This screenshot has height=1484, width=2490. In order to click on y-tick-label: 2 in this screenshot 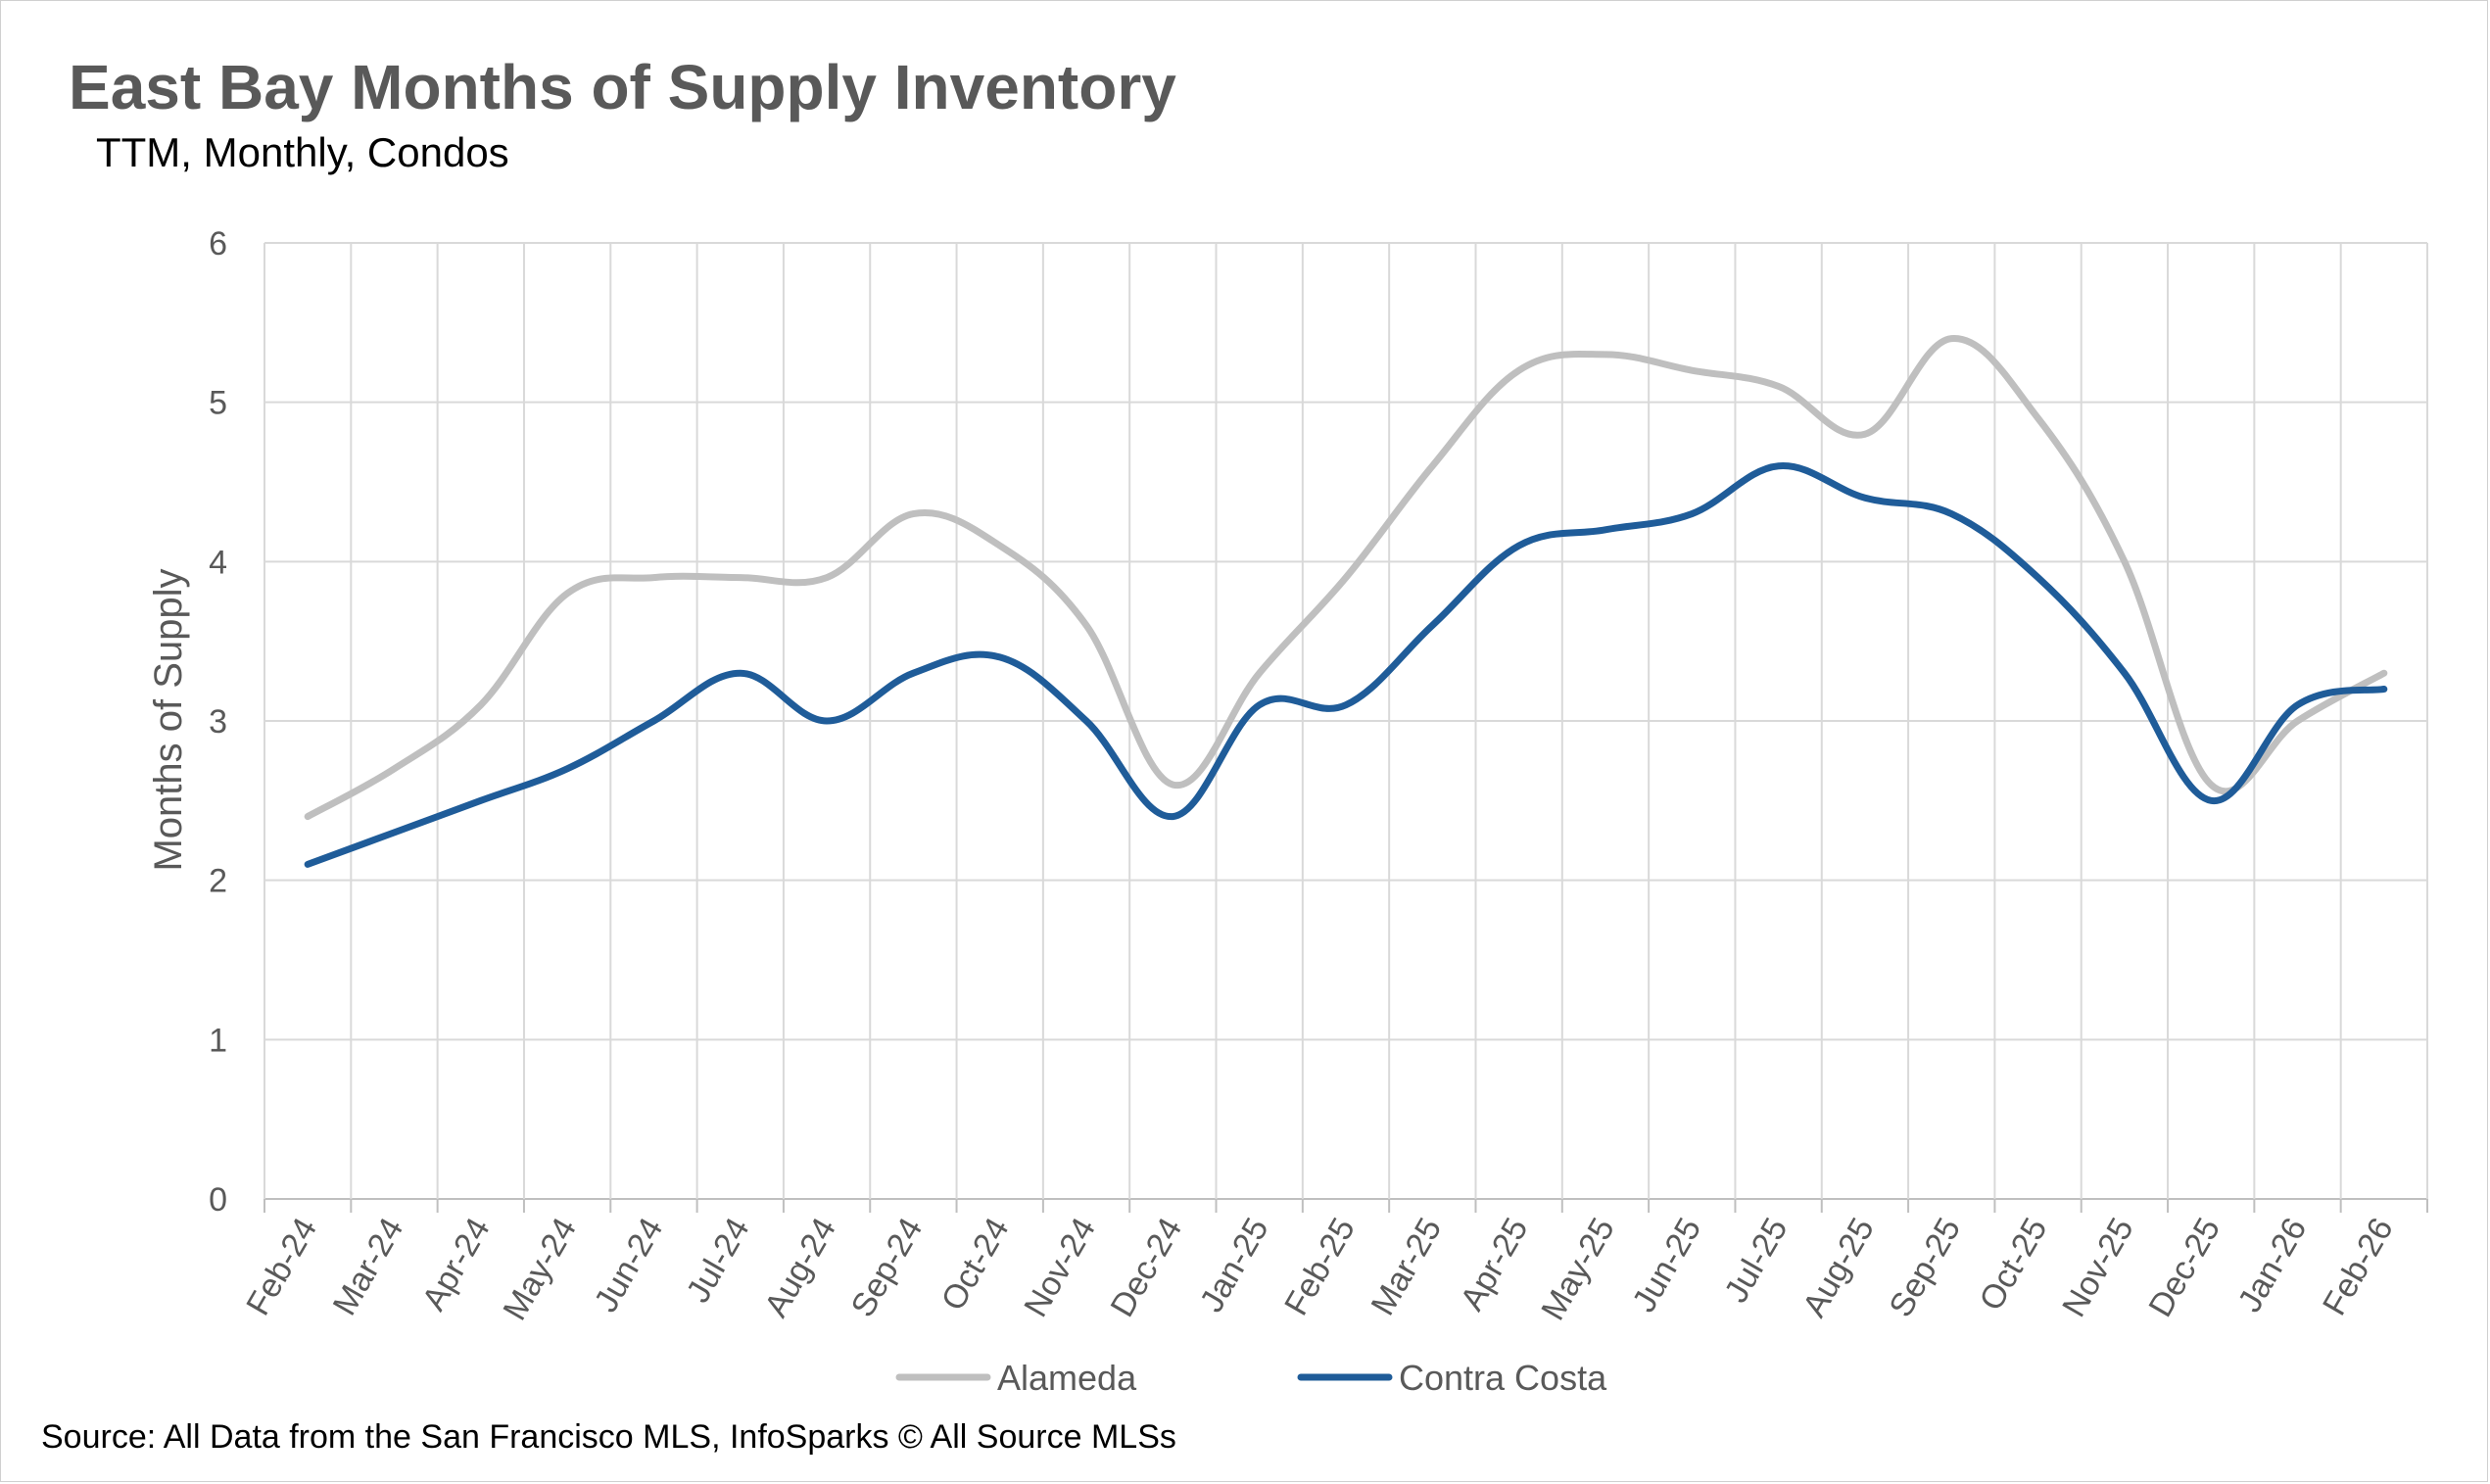, I will do `click(218, 881)`.